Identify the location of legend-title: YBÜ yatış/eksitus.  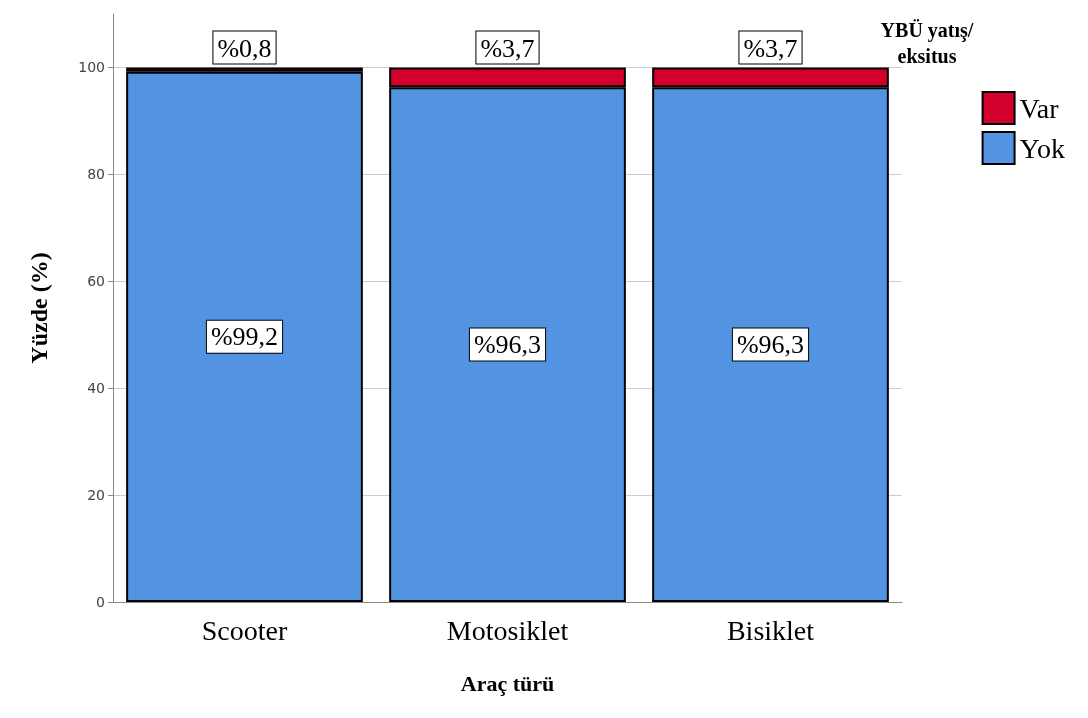
(927, 43).